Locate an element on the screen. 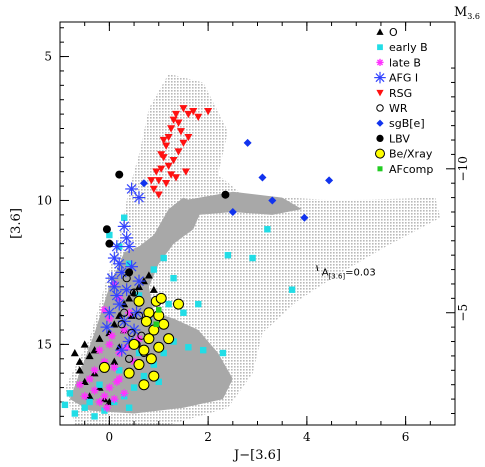 This screenshot has height=467, width=485. legend-label-be-xray: Be/Xray is located at coordinates (411, 154).